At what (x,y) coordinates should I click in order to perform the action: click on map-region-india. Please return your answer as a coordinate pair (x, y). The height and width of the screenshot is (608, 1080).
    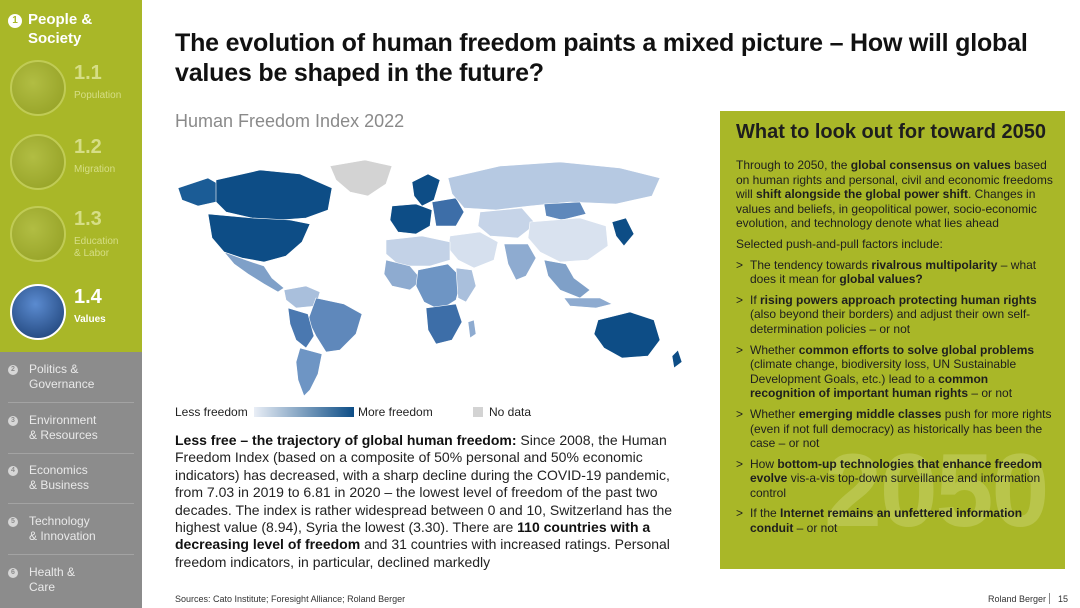
    Looking at the image, I should click on (520, 262).